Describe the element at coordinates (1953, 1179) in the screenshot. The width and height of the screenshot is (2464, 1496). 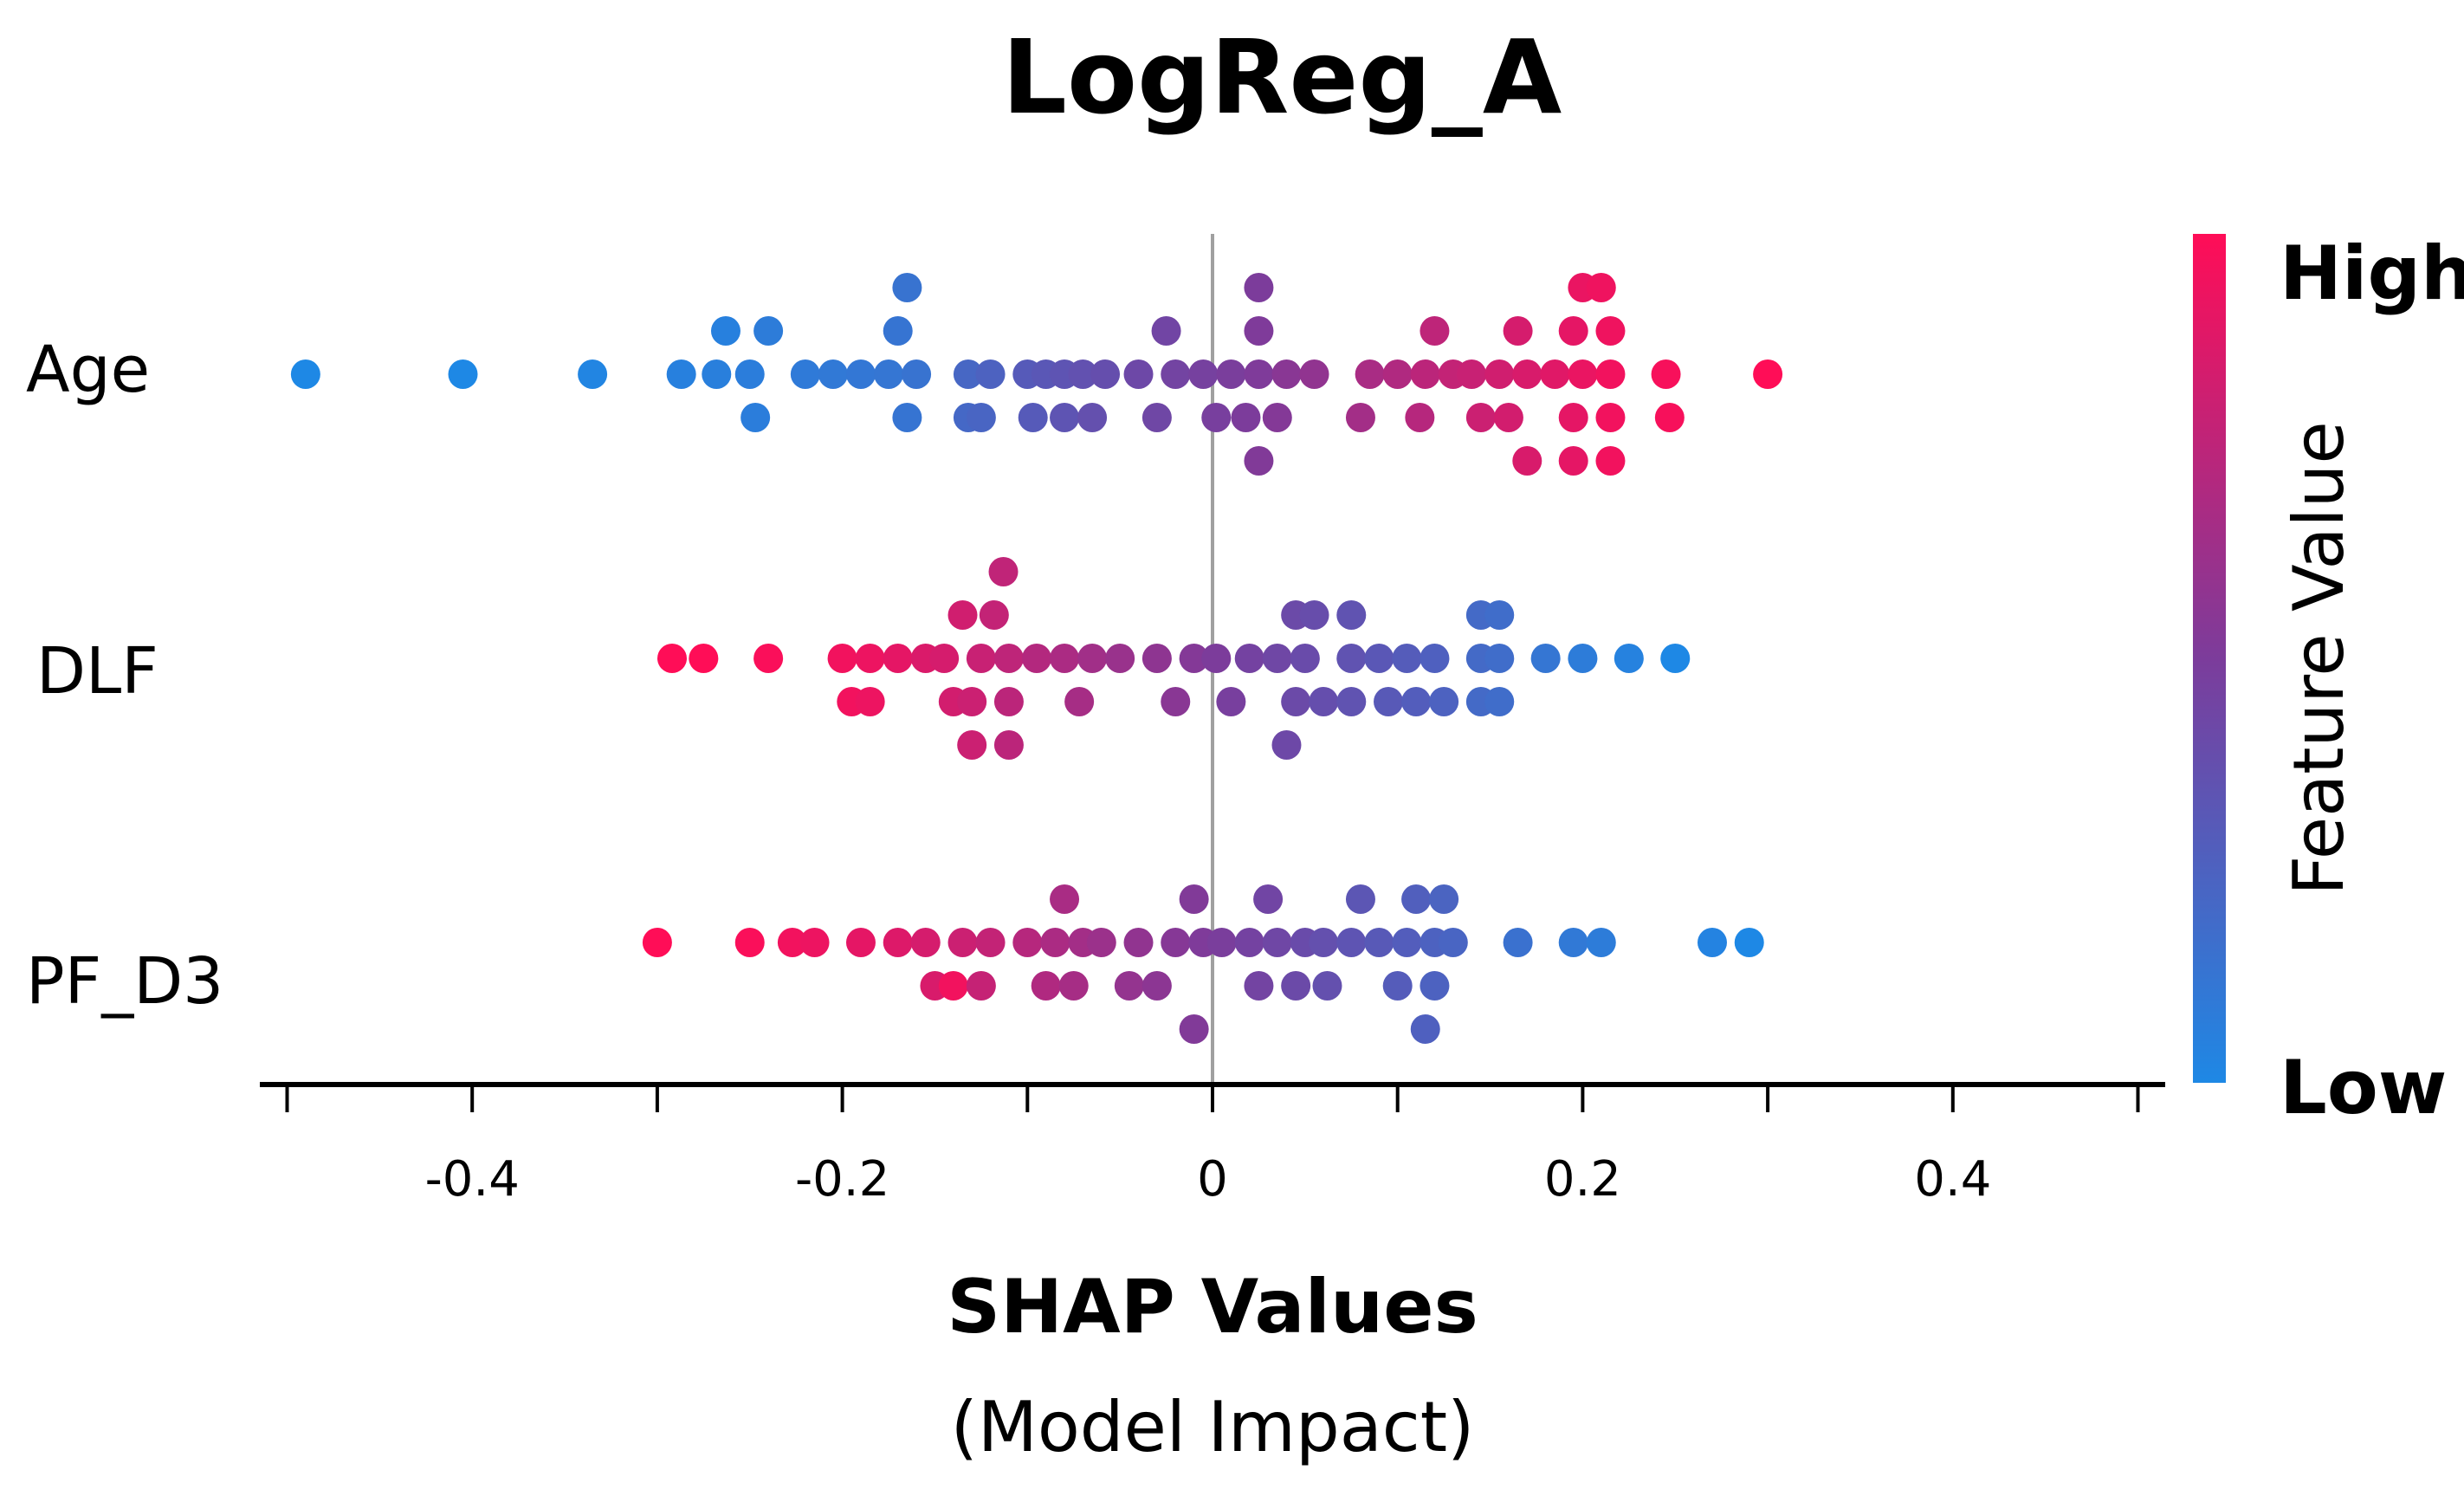
I see `x-tick-label: 0.4` at that location.